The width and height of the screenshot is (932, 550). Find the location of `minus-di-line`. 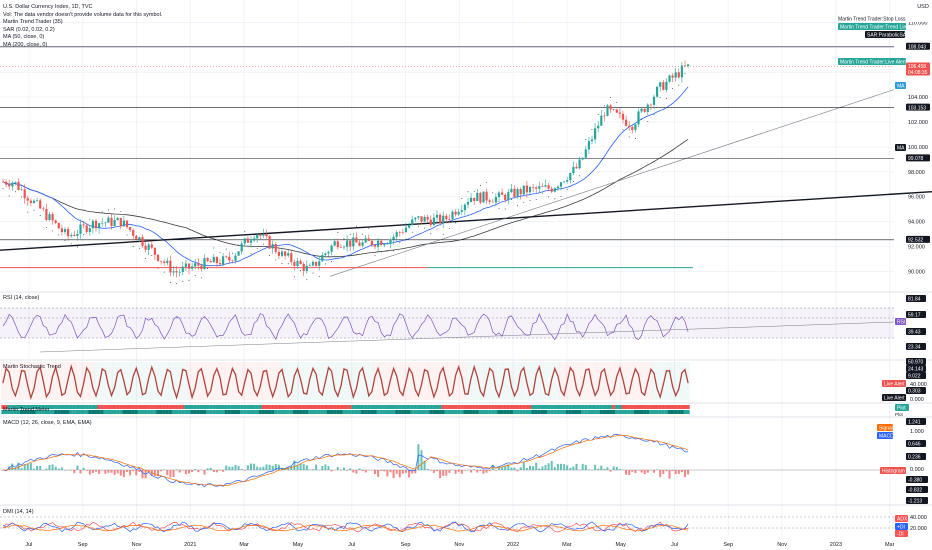

minus-di-line is located at coordinates (345, 527).